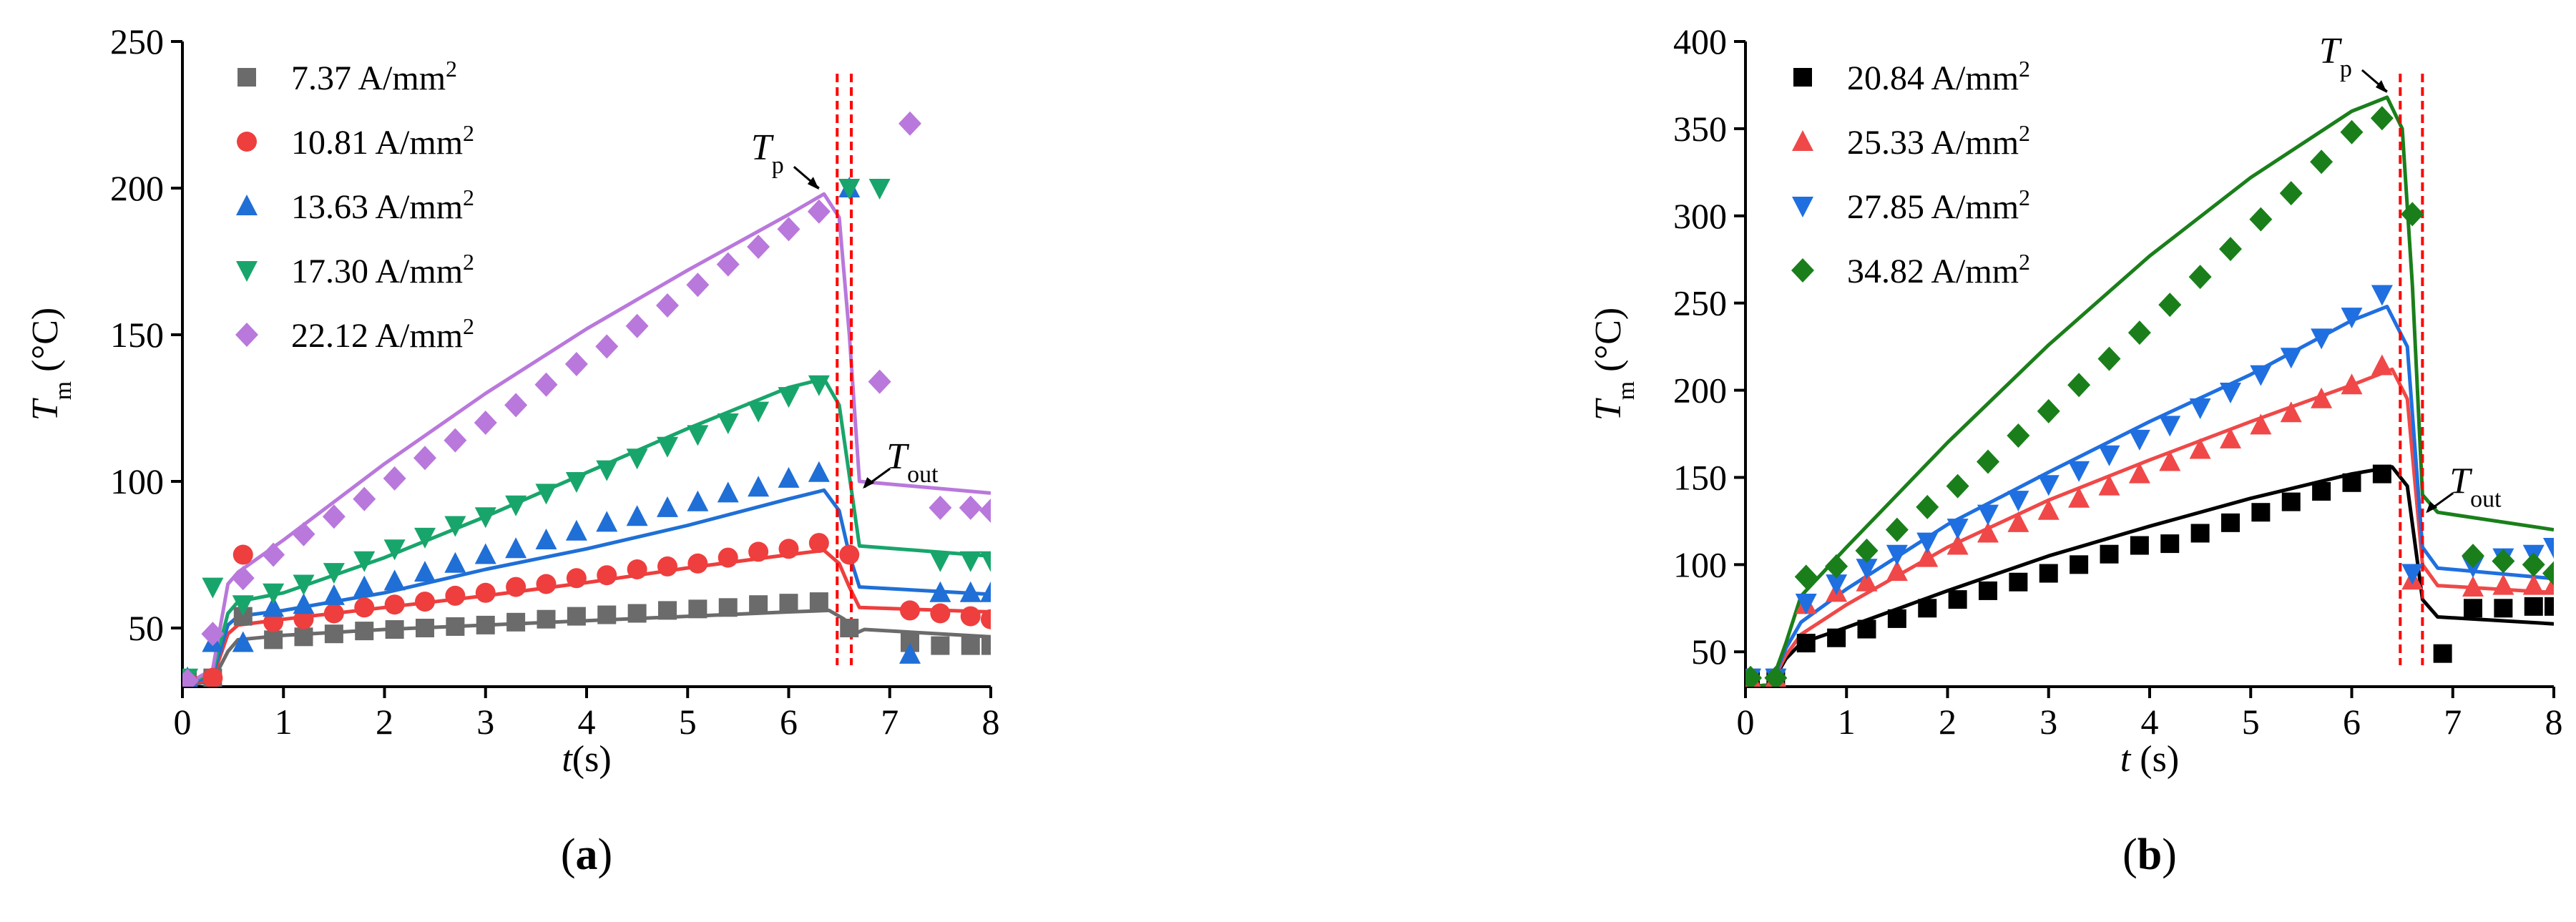 The width and height of the screenshot is (2576, 922). I want to click on y-axis-label: Tm (°C), so click(51, 365).